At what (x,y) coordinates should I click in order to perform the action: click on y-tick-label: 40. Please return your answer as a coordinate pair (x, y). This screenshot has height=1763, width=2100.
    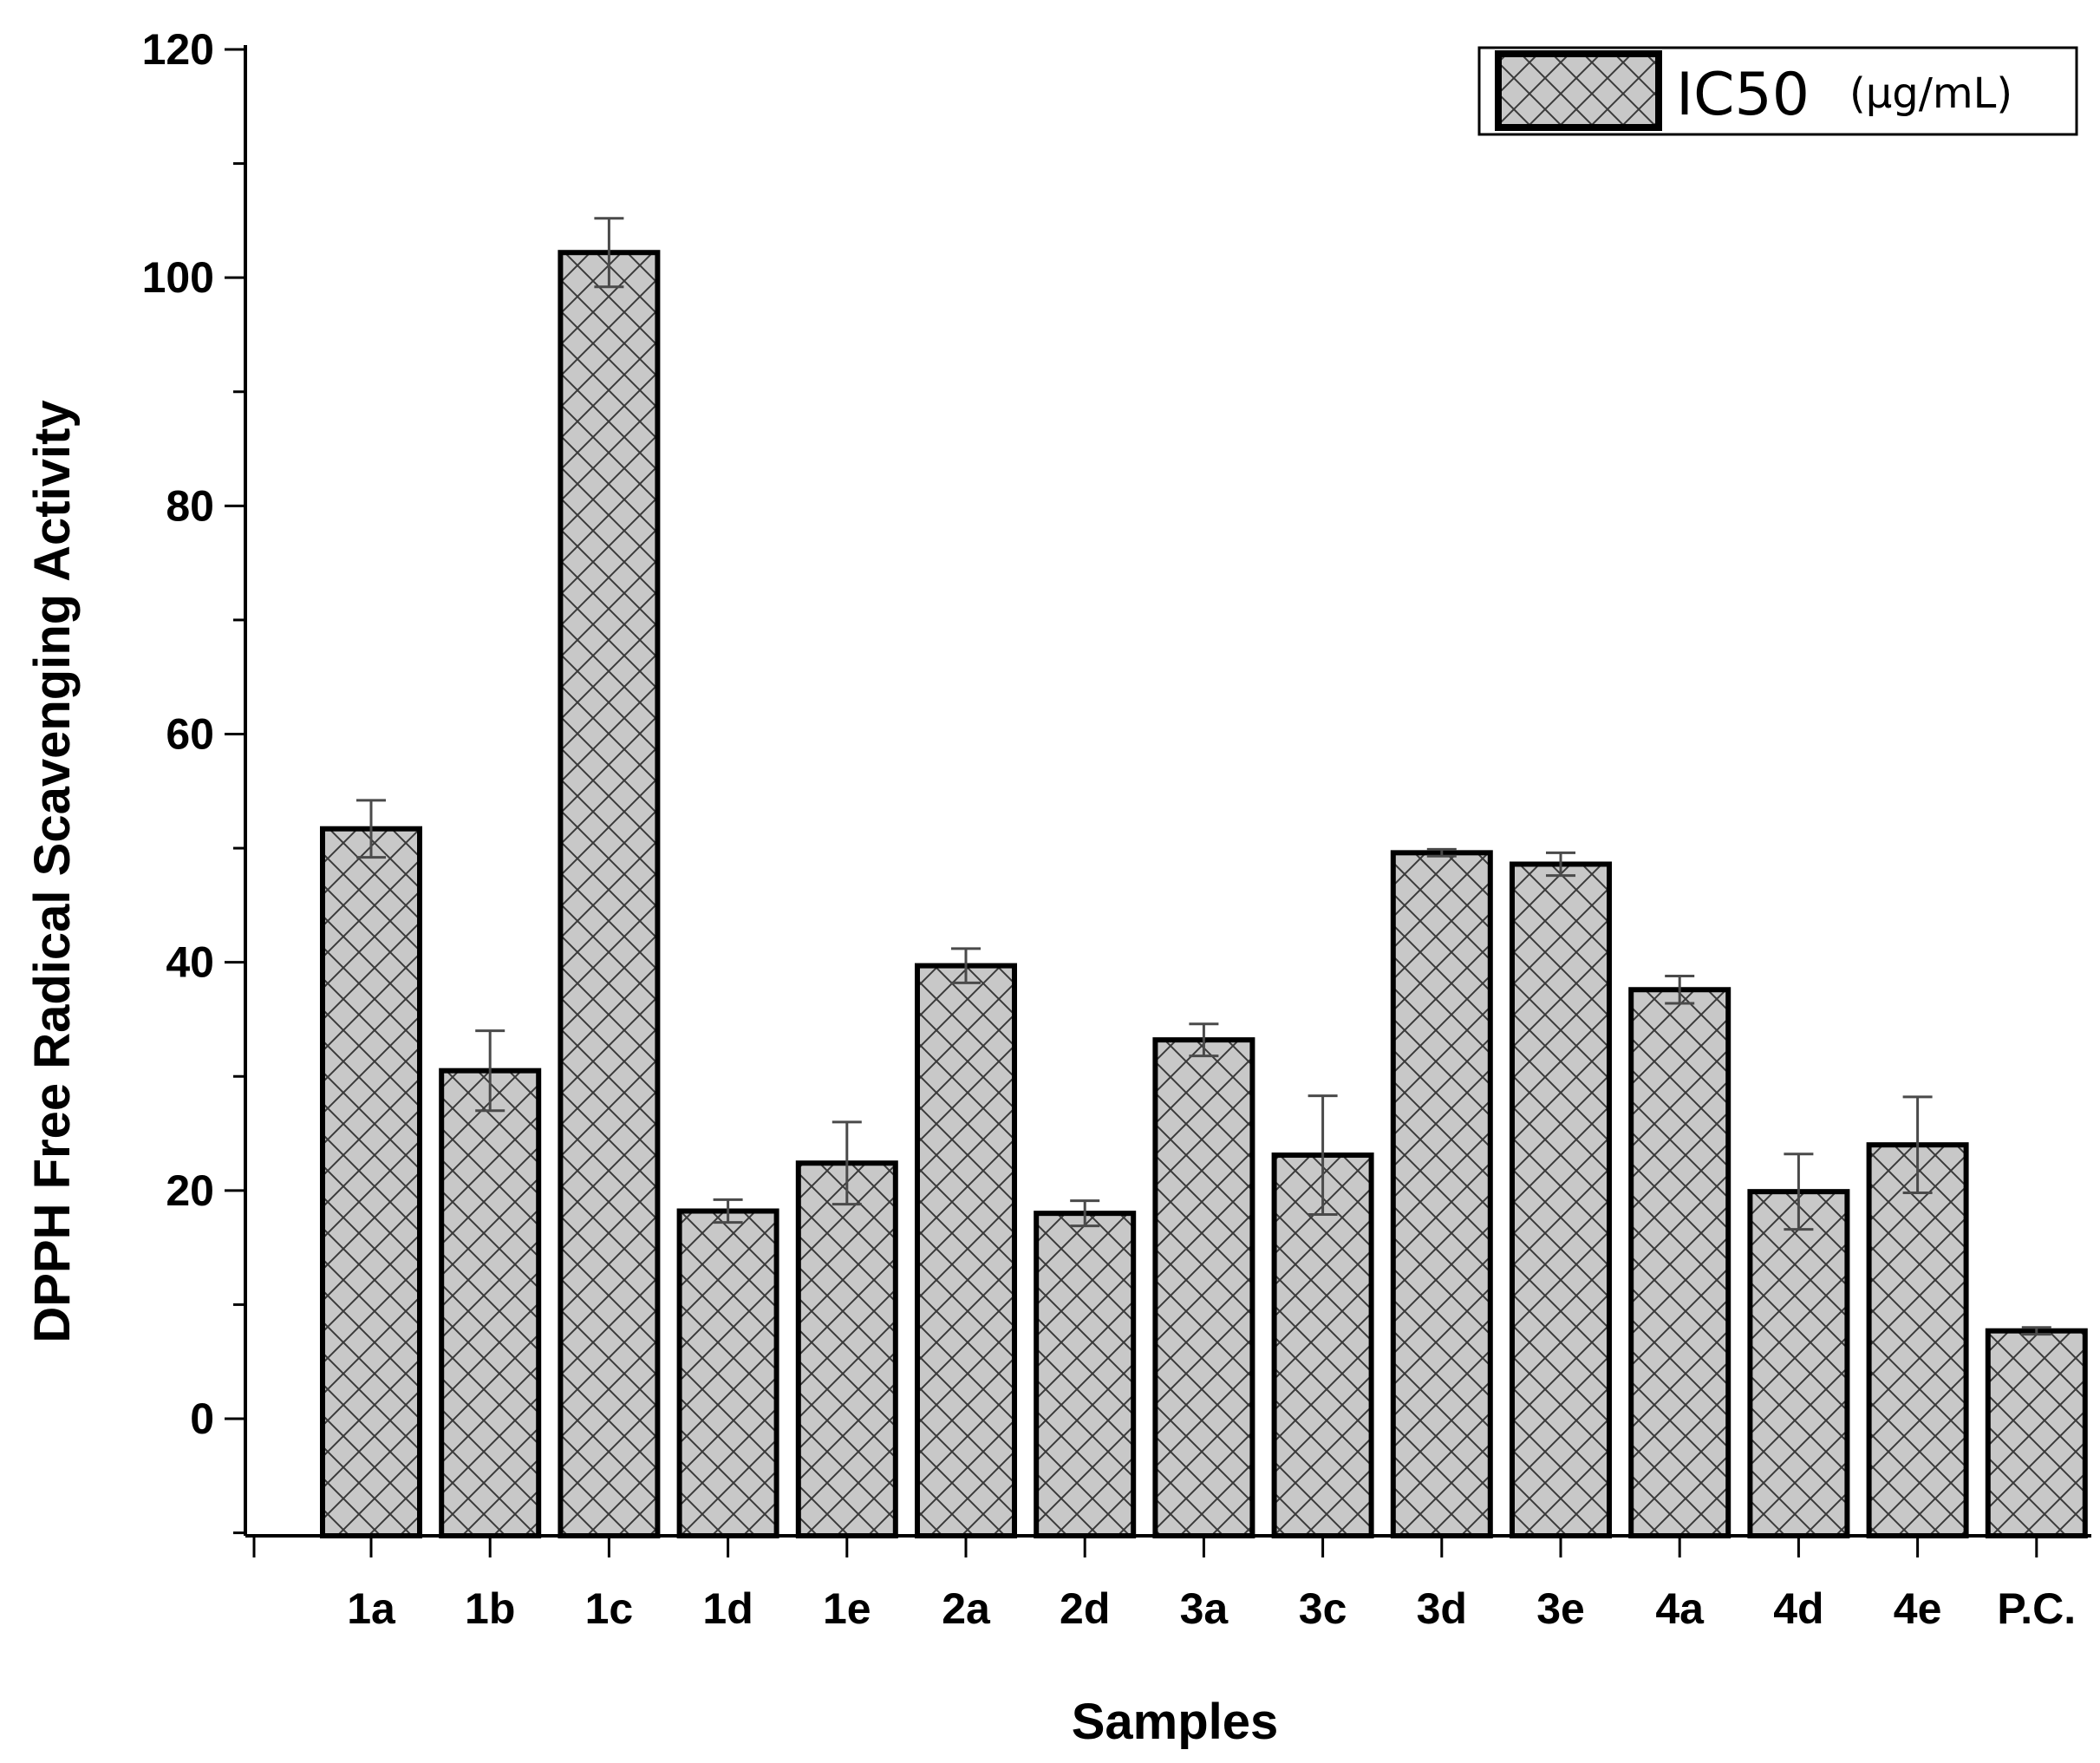
    Looking at the image, I should click on (190, 963).